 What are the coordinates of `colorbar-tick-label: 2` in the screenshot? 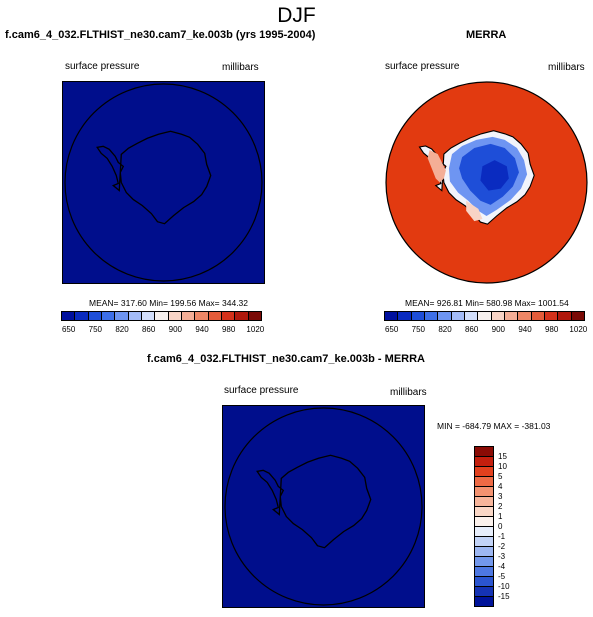 It's located at (500, 506).